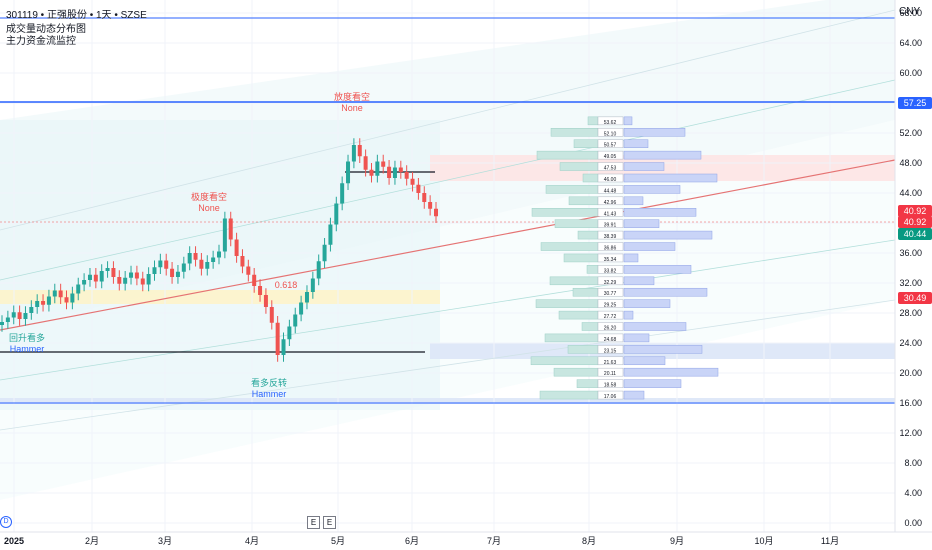  Describe the element at coordinates (910, 11) in the screenshot. I see `currency-label: CNY` at that location.